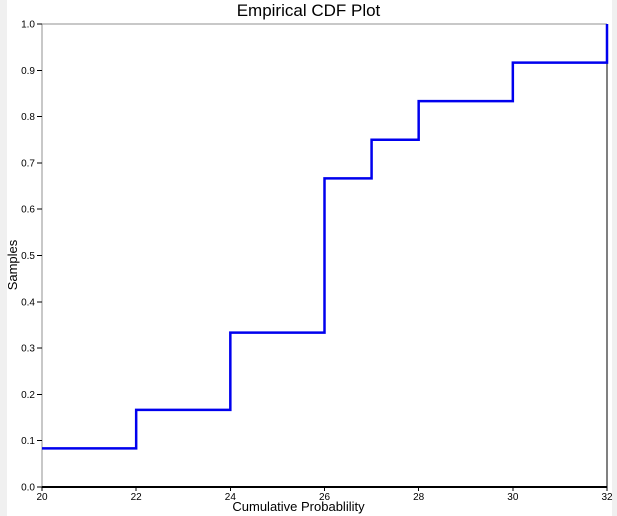  Describe the element at coordinates (28, 117) in the screenshot. I see `y-tick-label: 0.8` at that location.